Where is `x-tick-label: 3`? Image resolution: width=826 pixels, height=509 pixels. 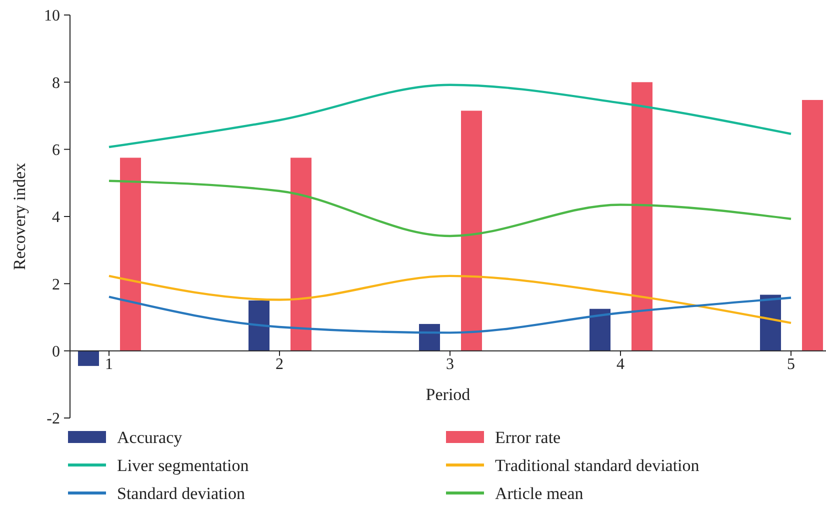 x-tick-label: 3 is located at coordinates (450, 364).